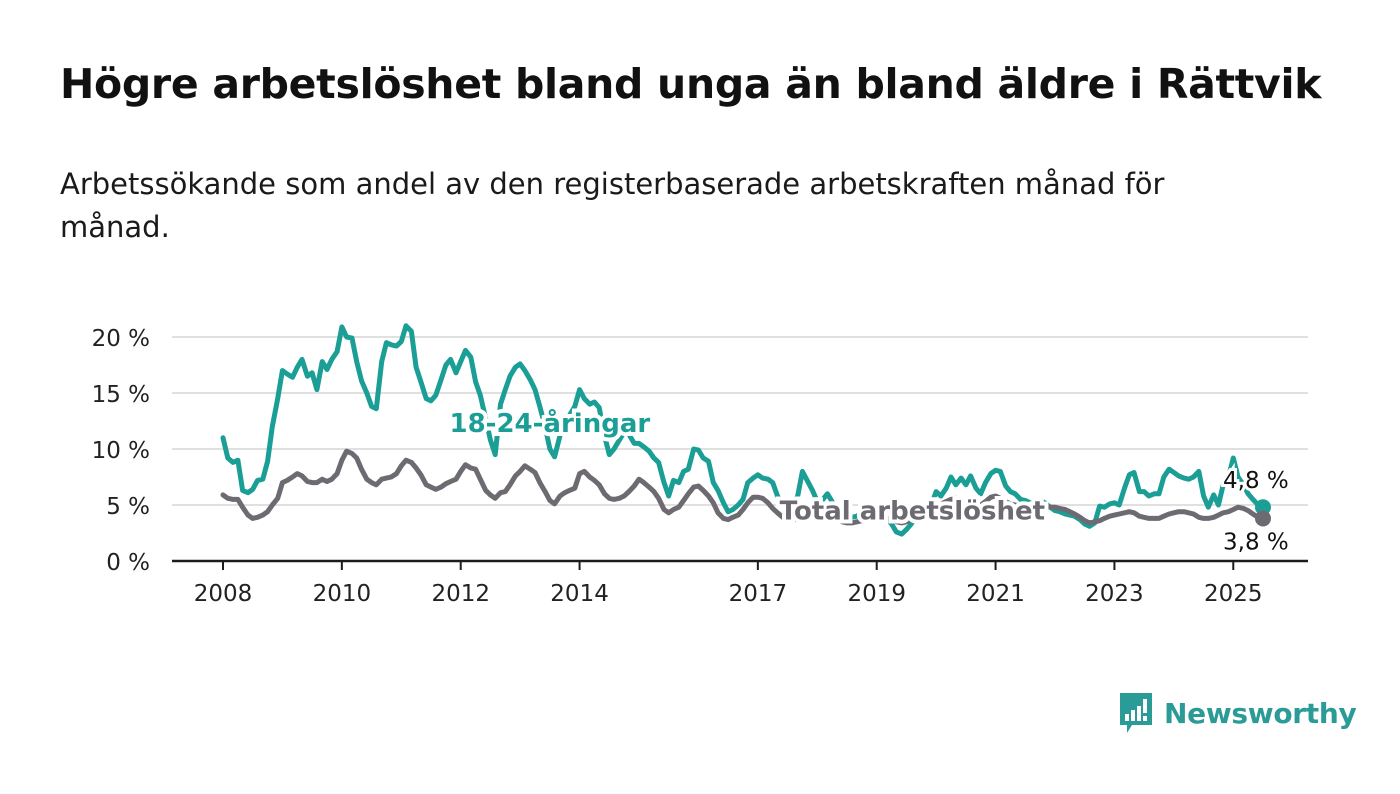 The width and height of the screenshot is (1400, 794). I want to click on series-line-total, so click(743, 487).